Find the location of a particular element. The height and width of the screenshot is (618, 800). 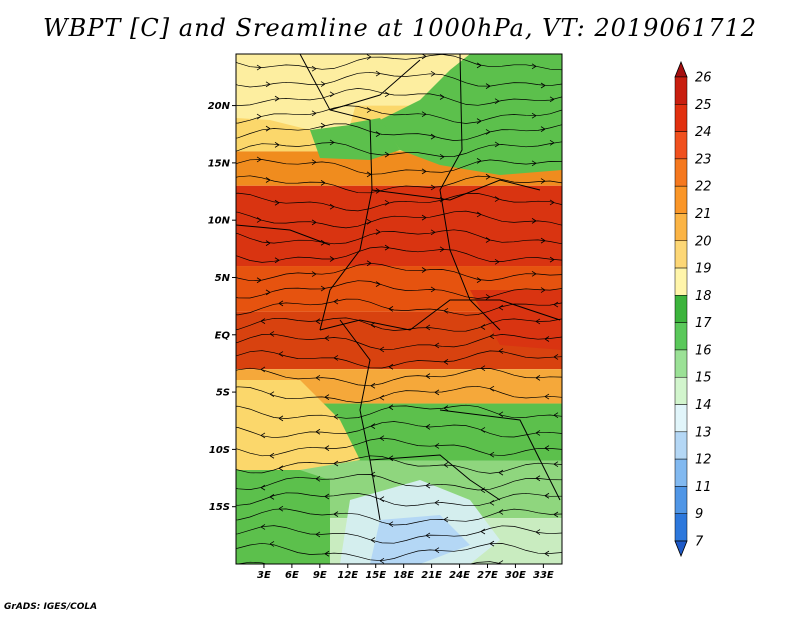

colorbar-label: 9 is located at coordinates (699, 514).